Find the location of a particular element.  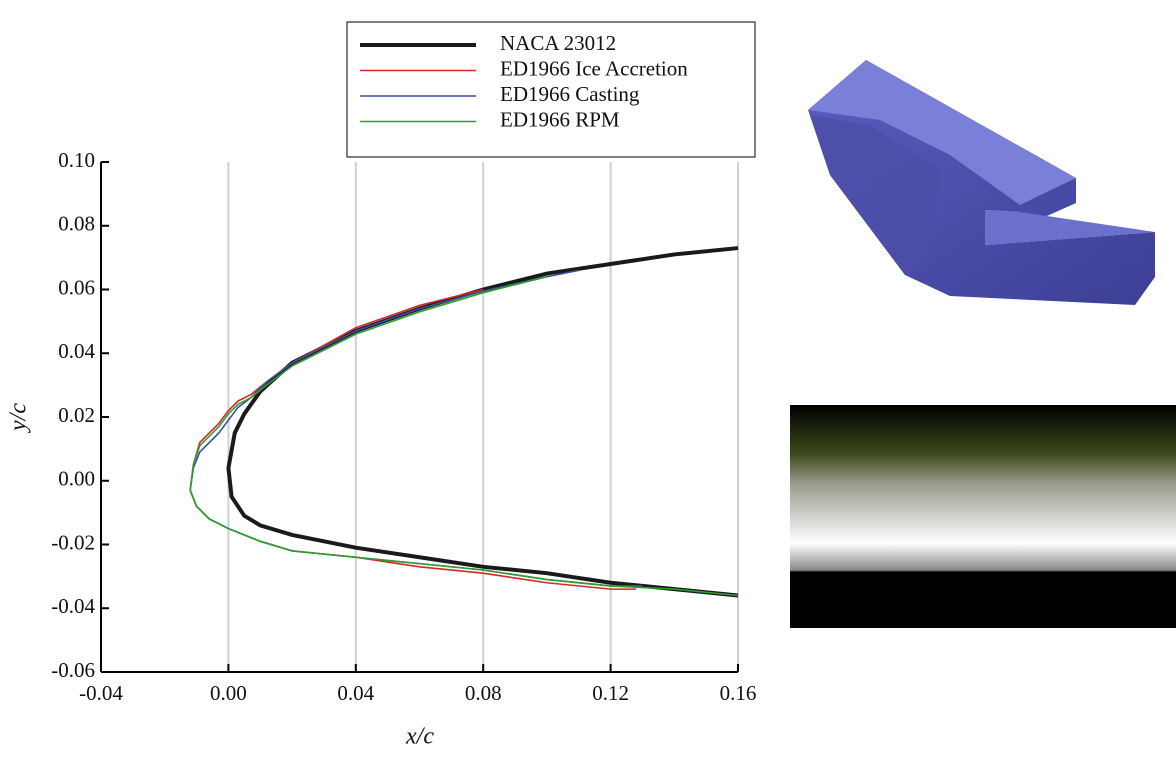

y-tick-label: 0.00 is located at coordinates (76, 479).